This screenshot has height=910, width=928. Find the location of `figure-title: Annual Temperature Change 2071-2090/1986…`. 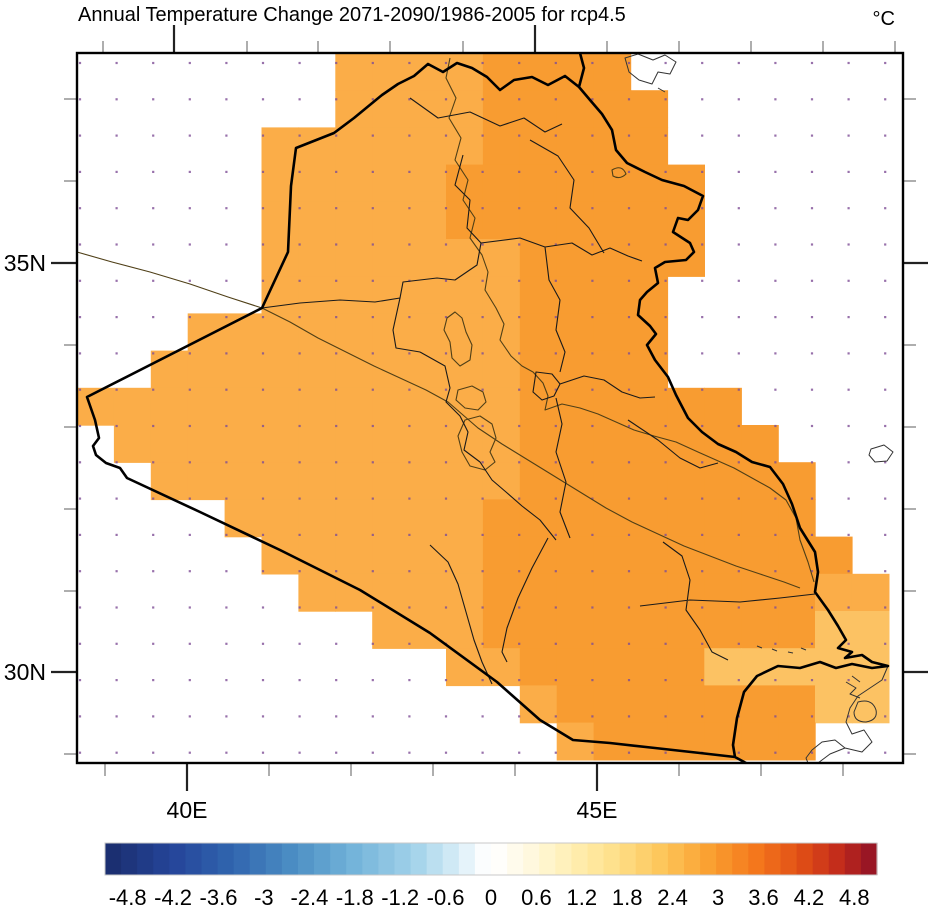

figure-title: Annual Temperature Change 2071-2090/1986… is located at coordinates (352, 15).